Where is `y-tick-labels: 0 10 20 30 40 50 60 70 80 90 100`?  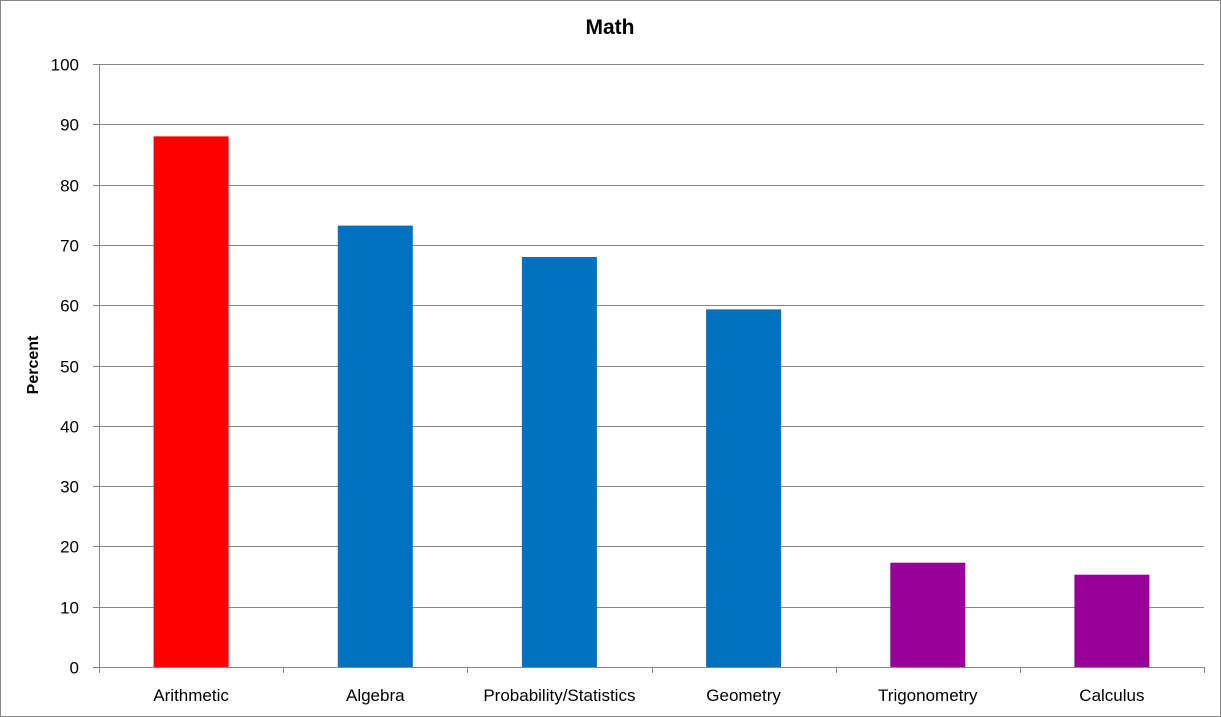
y-tick-labels: 0 10 20 30 40 50 60 70 80 90 100 is located at coordinates (65, 367).